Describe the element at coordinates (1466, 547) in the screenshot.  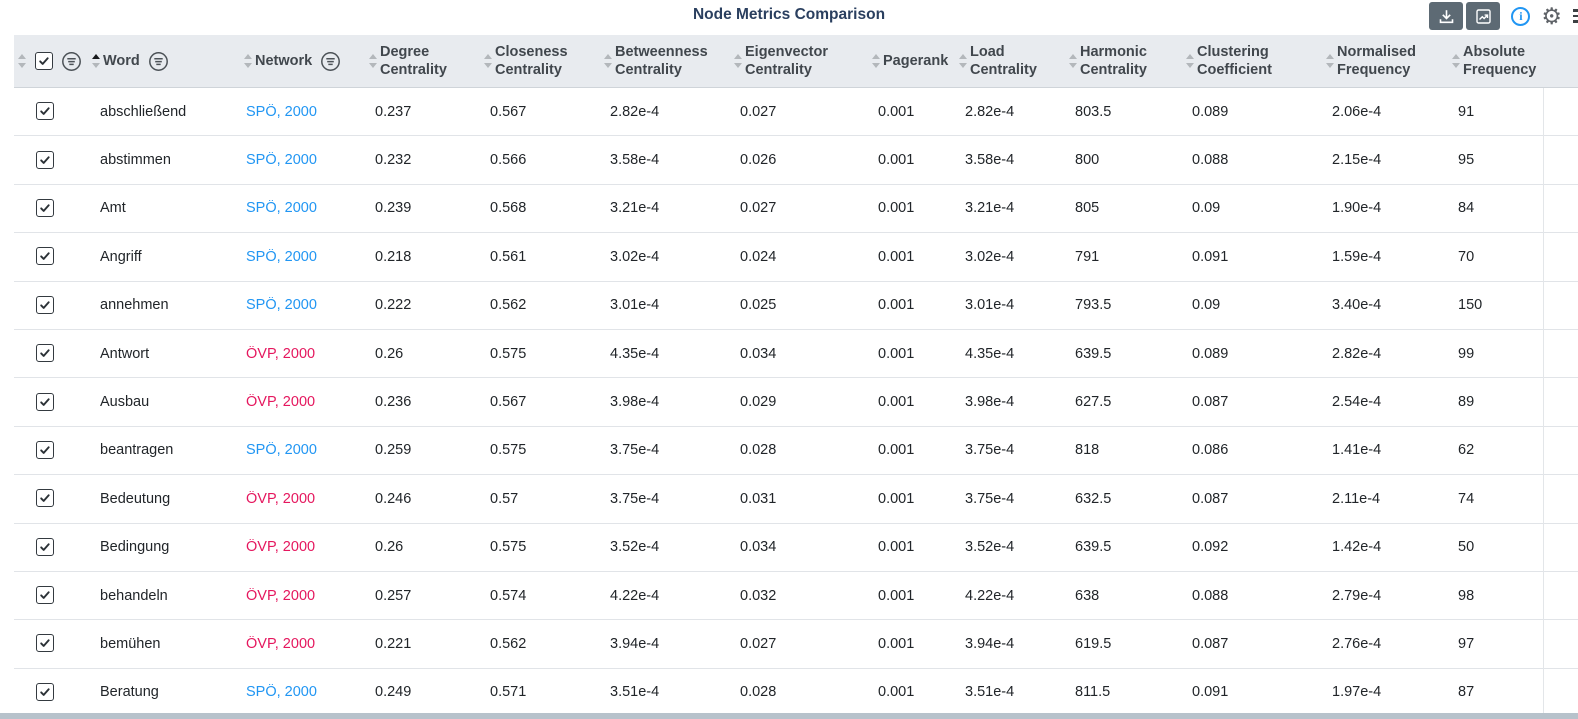
I see `cell-absolute-frequency: 50` at that location.